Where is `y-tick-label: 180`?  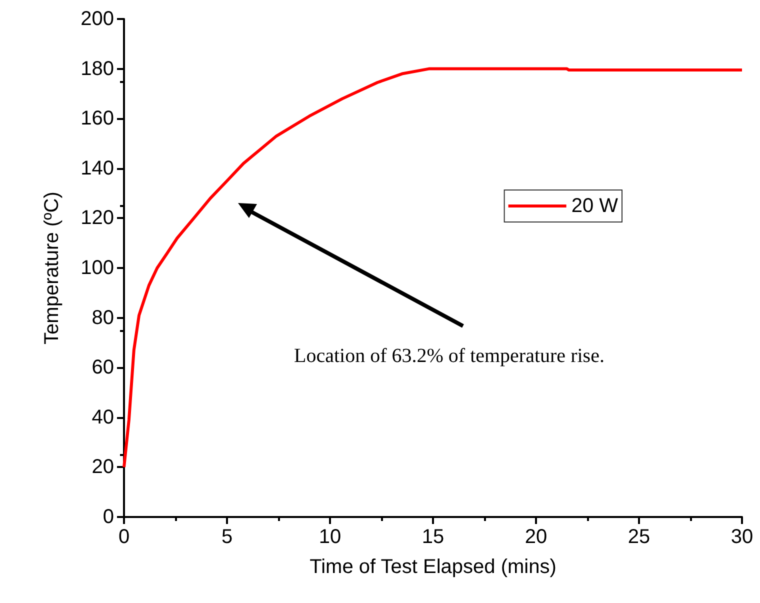 y-tick-label: 180 is located at coordinates (97, 69).